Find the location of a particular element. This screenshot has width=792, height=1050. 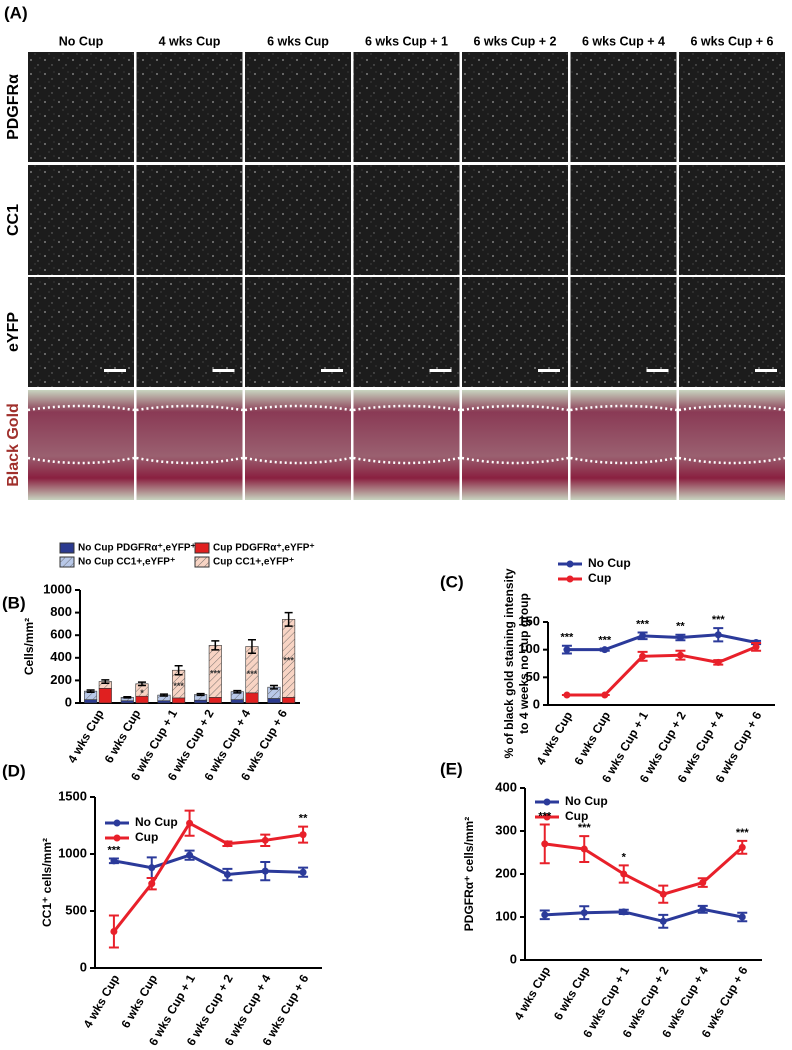

row-label: CC1 is located at coordinates (13, 220).